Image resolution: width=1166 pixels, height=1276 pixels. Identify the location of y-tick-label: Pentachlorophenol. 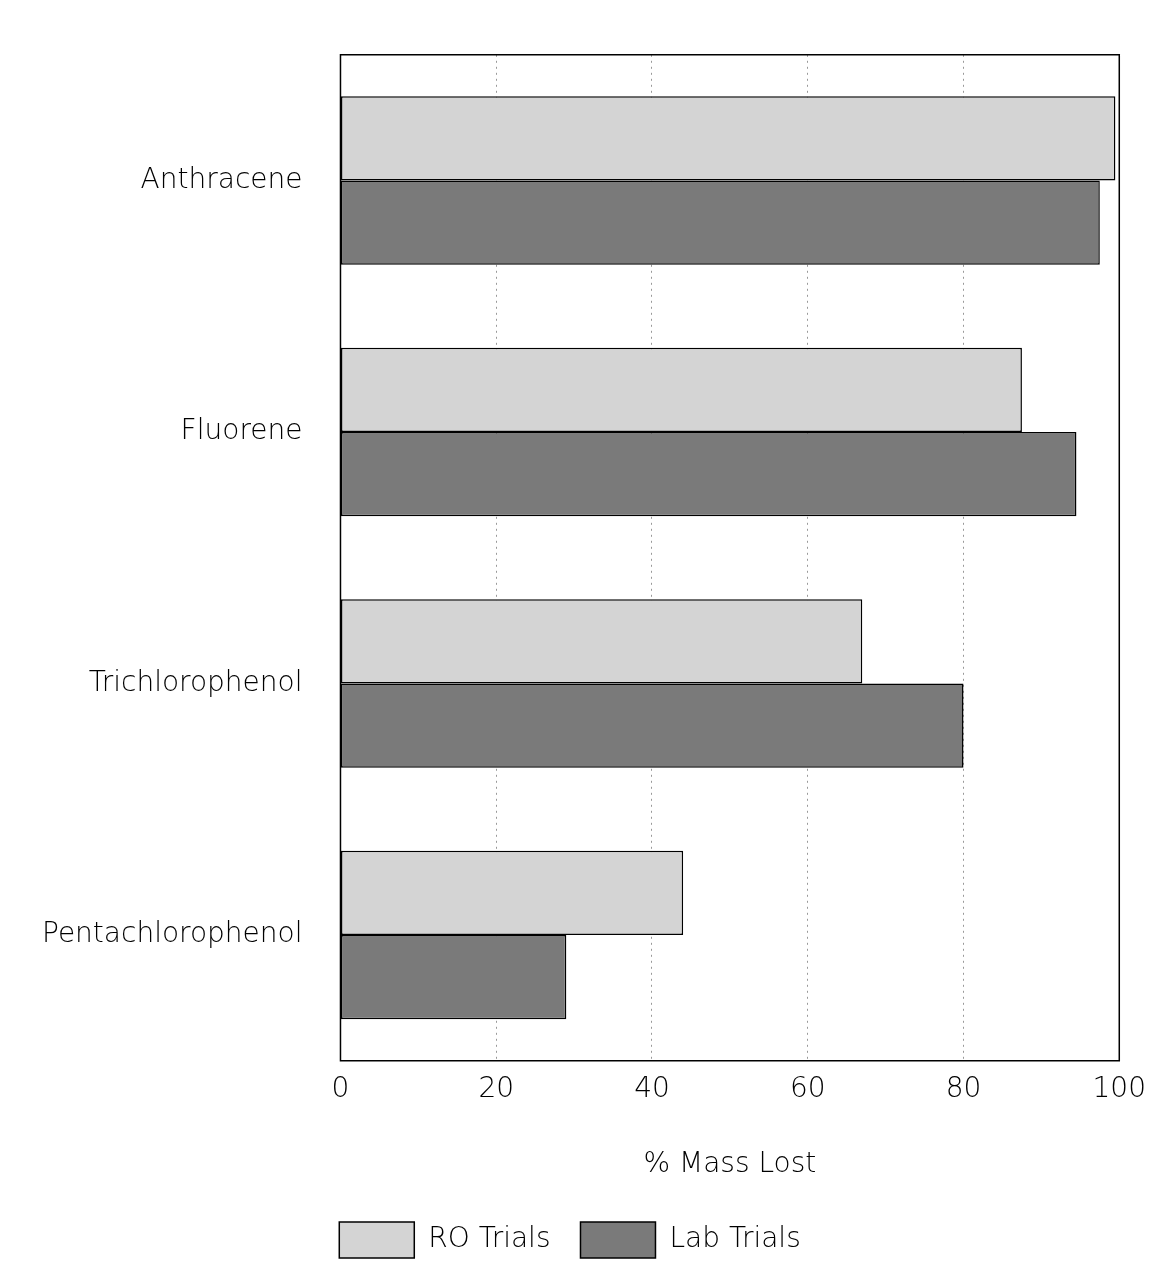
(172, 933).